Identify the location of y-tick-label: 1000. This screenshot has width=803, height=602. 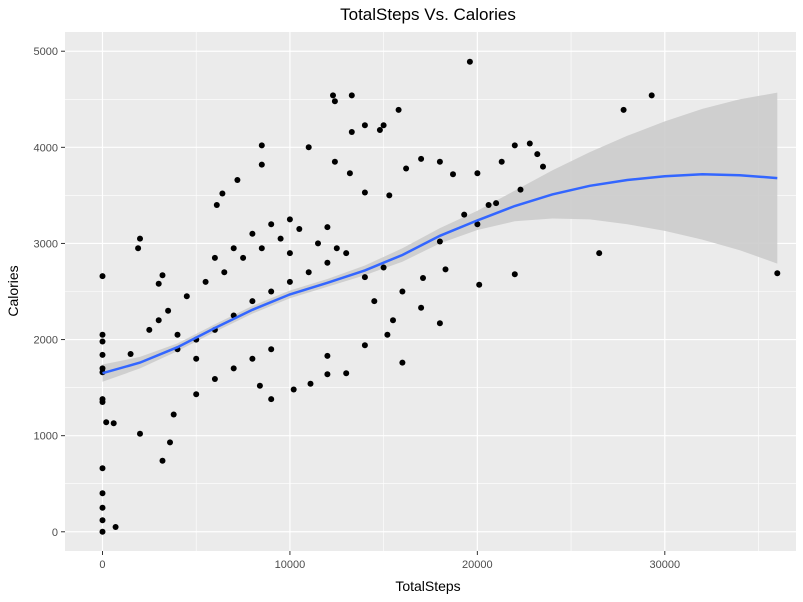
(46, 437).